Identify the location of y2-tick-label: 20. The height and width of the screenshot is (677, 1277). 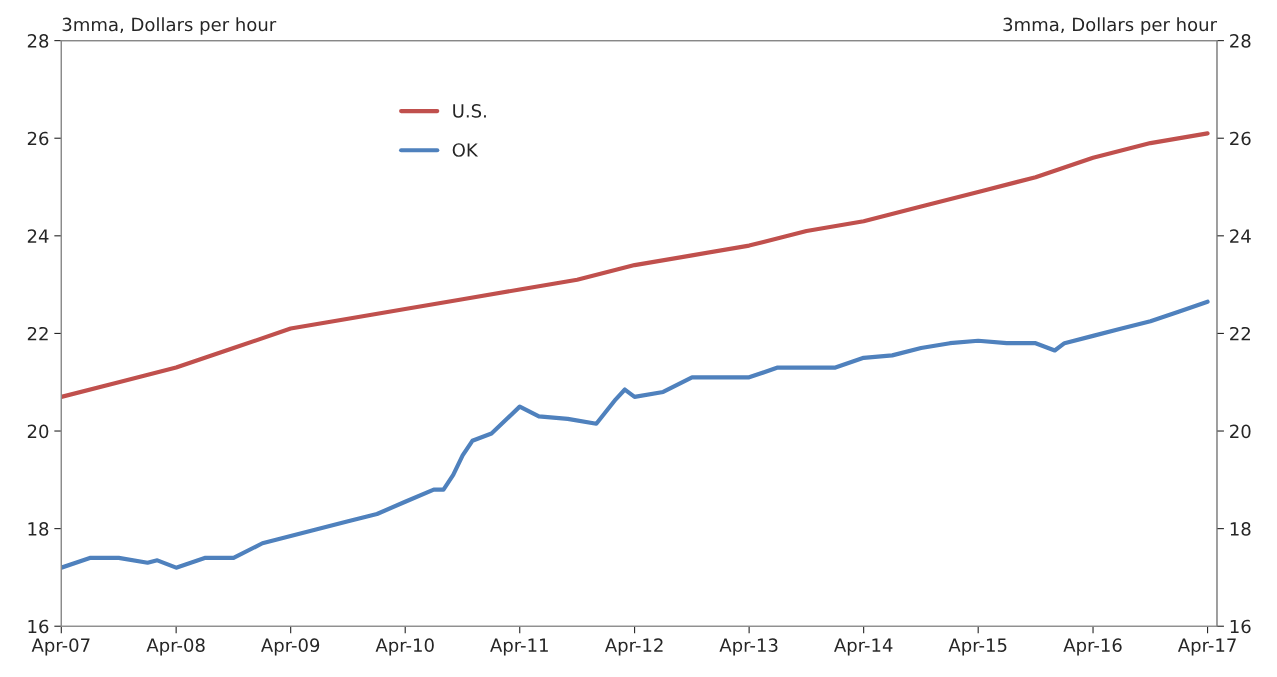
(1240, 431).